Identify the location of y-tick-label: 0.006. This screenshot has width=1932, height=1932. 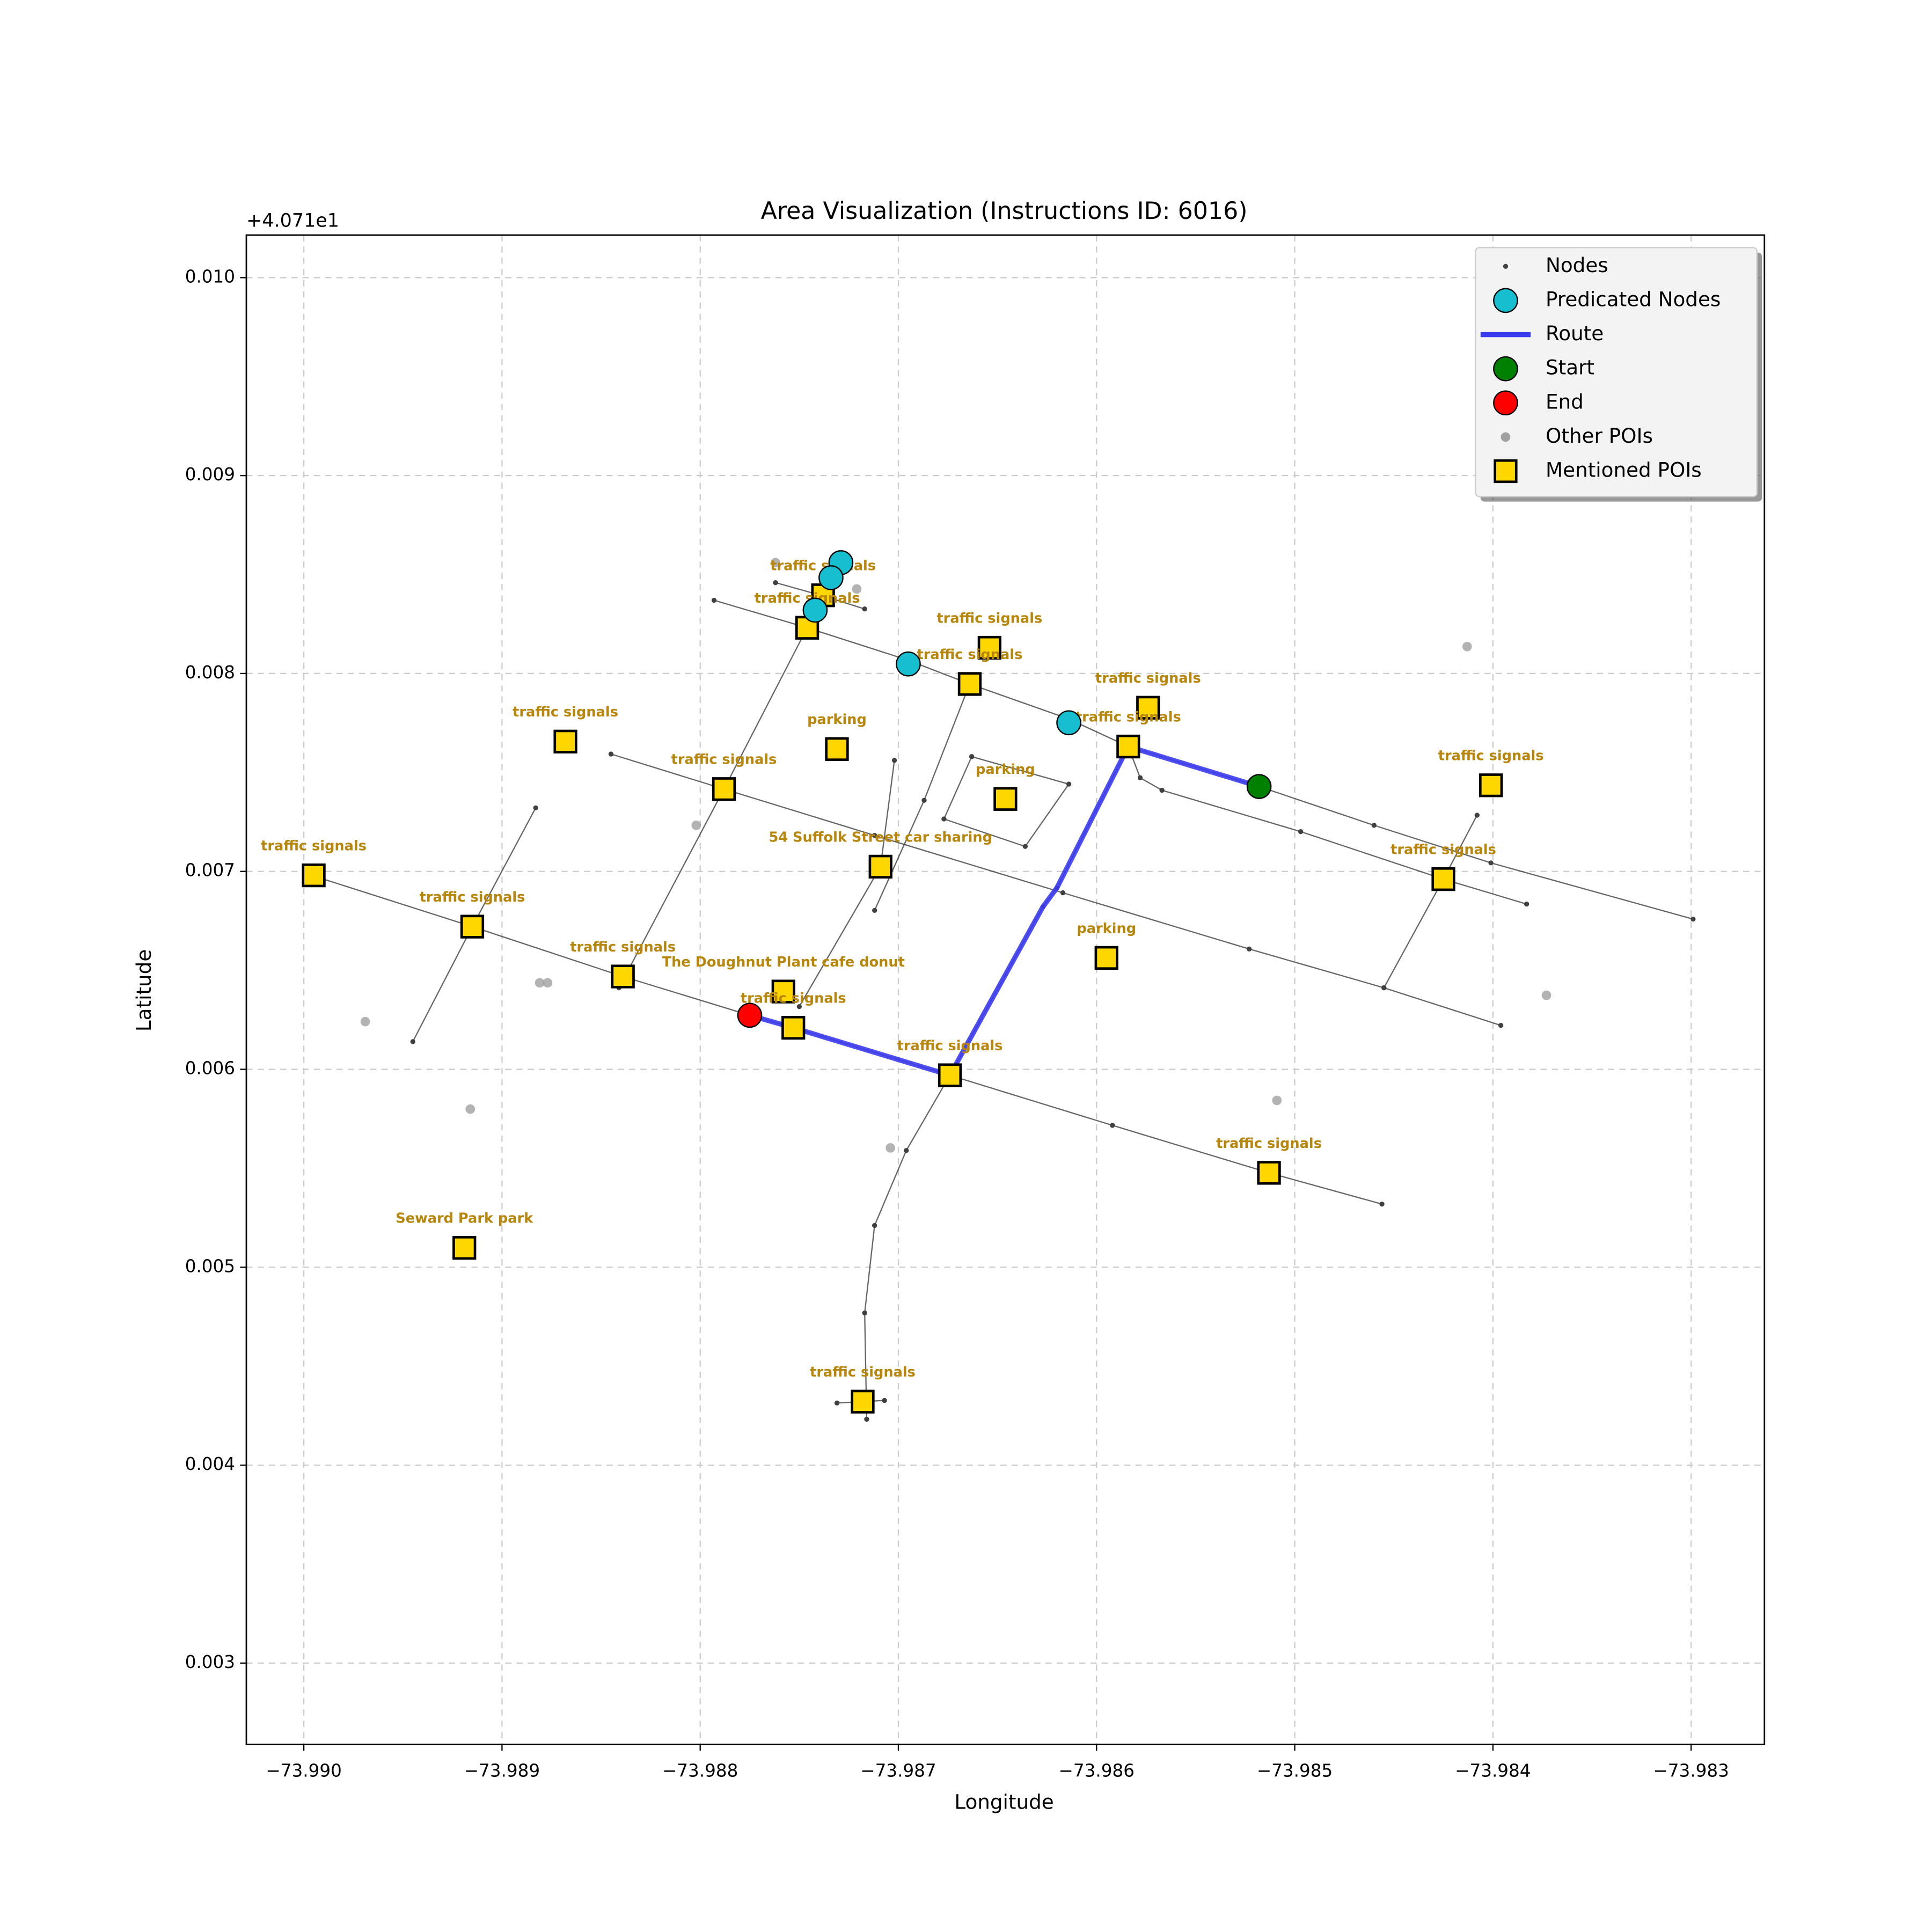
(210, 1068).